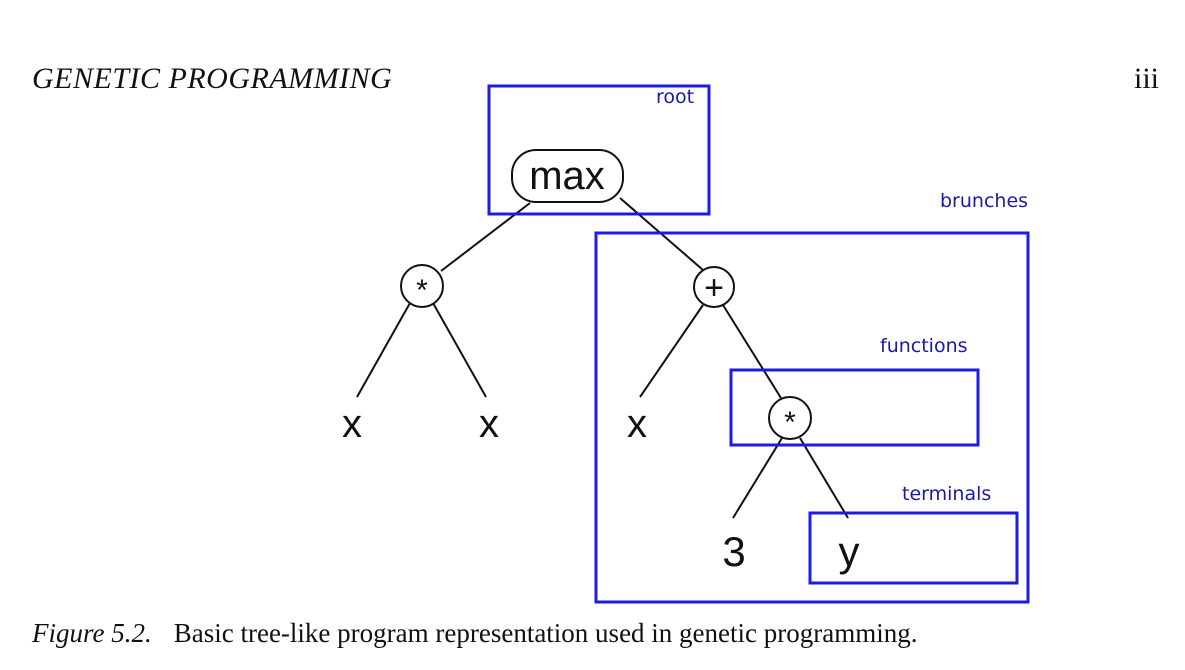 The height and width of the screenshot is (670, 1185). I want to click on root-node: max, so click(567, 176).